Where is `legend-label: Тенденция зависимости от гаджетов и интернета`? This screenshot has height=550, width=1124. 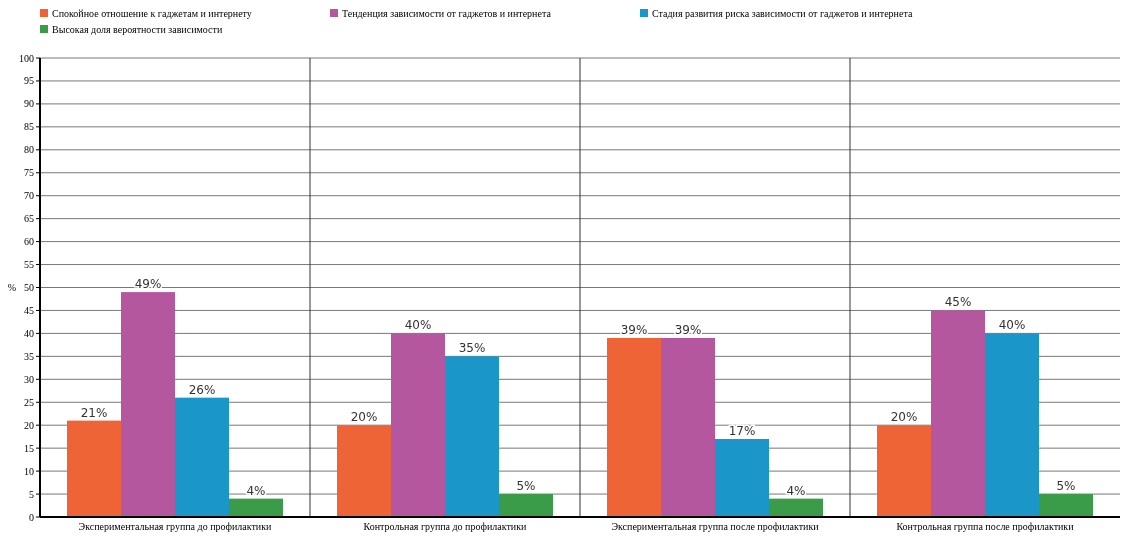
legend-label: Тенденция зависимости от гаджетов и интернета is located at coordinates (447, 13).